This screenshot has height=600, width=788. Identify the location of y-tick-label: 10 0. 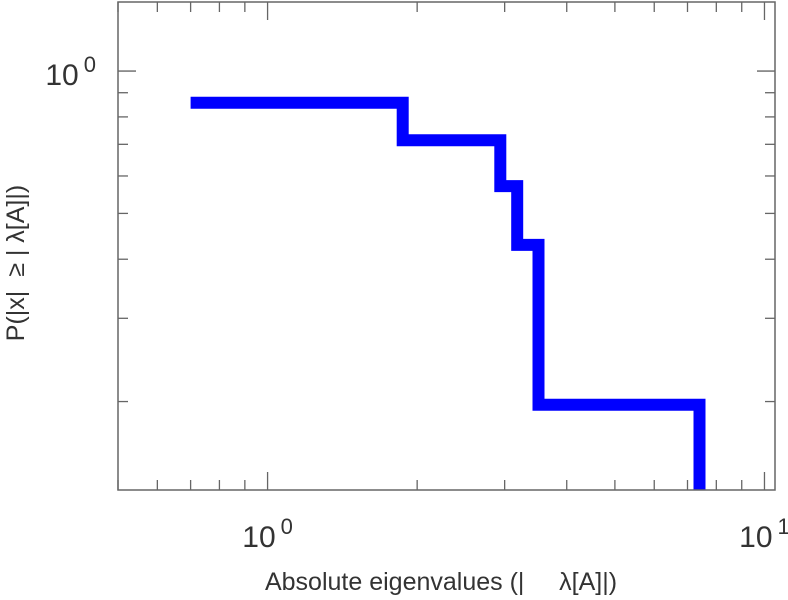
(70, 72).